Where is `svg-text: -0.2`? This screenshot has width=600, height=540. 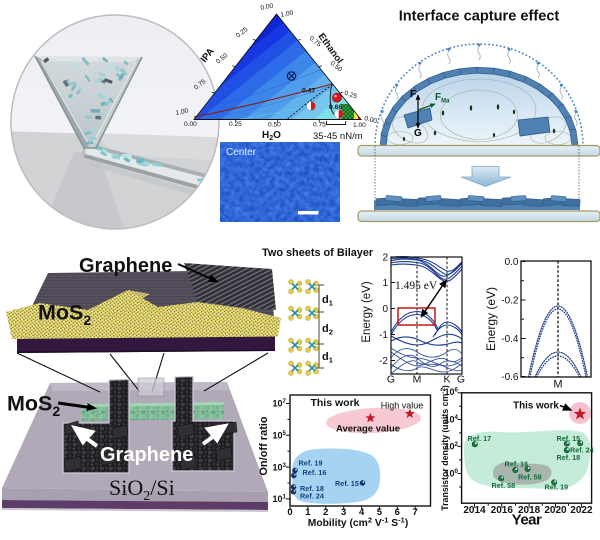
svg-text: -0.2 is located at coordinates (510, 301).